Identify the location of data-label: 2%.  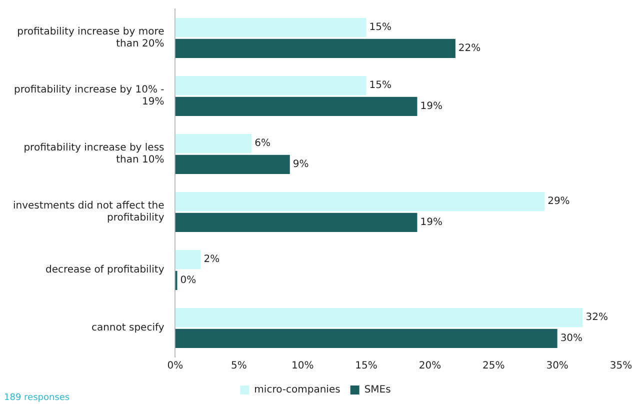
(212, 260).